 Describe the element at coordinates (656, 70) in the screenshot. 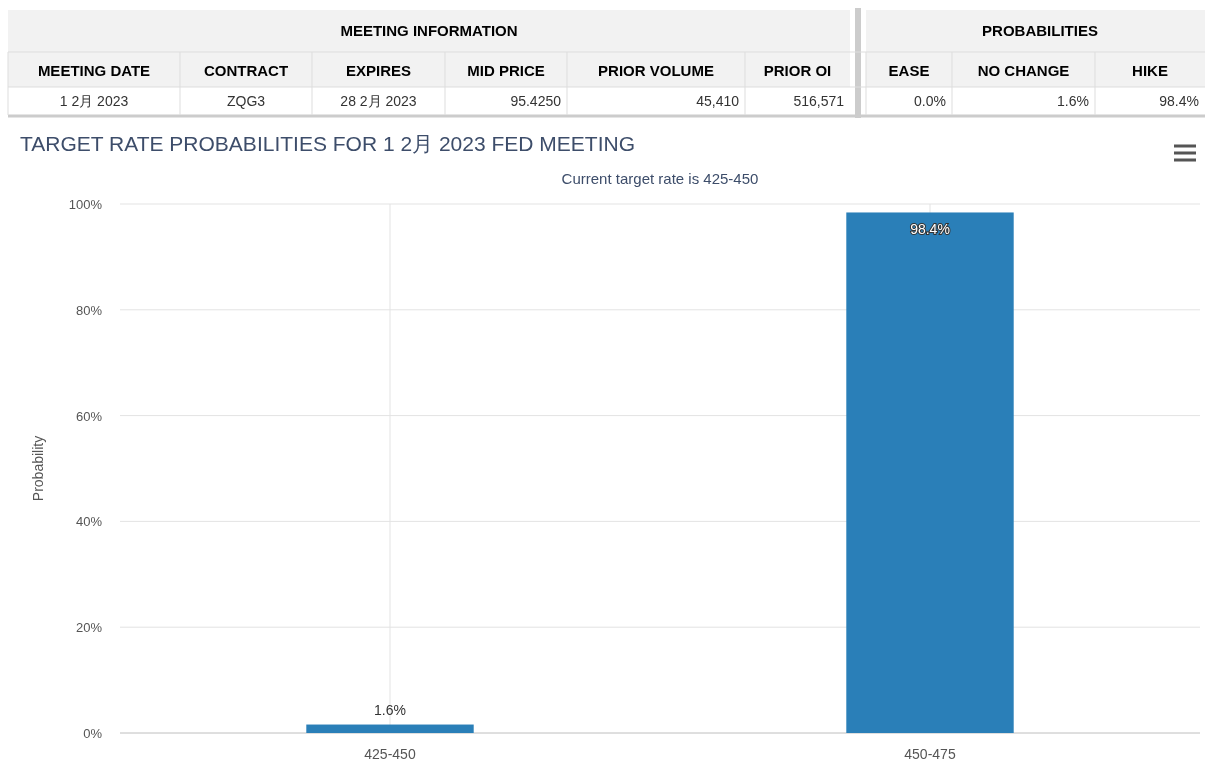

I see `text: PRIOR VOLUME` at that location.